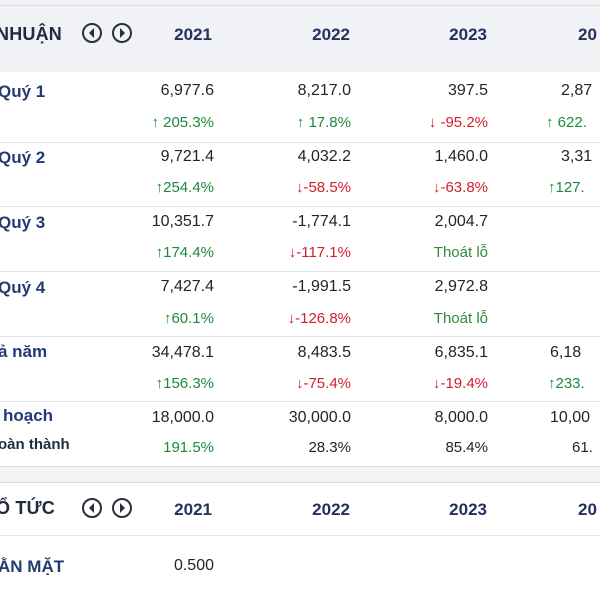 The image size is (600, 601). What do you see at coordinates (577, 156) in the screenshot?
I see `value-cell: 3,31` at bounding box center [577, 156].